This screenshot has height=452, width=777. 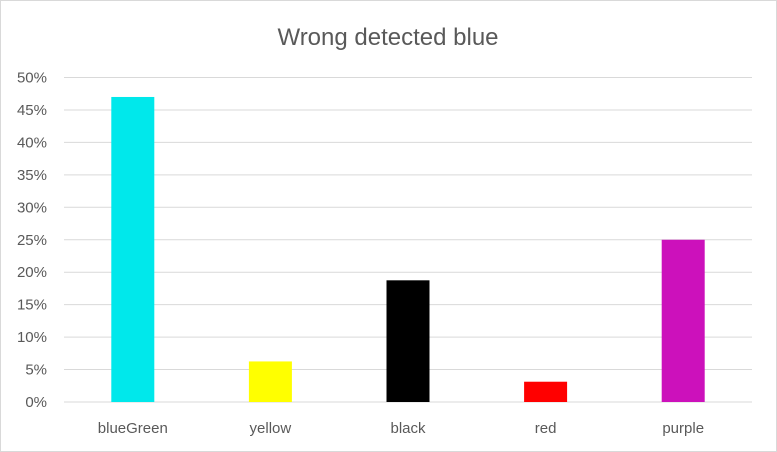 I want to click on y-tick-label: 25%, so click(x=32, y=240).